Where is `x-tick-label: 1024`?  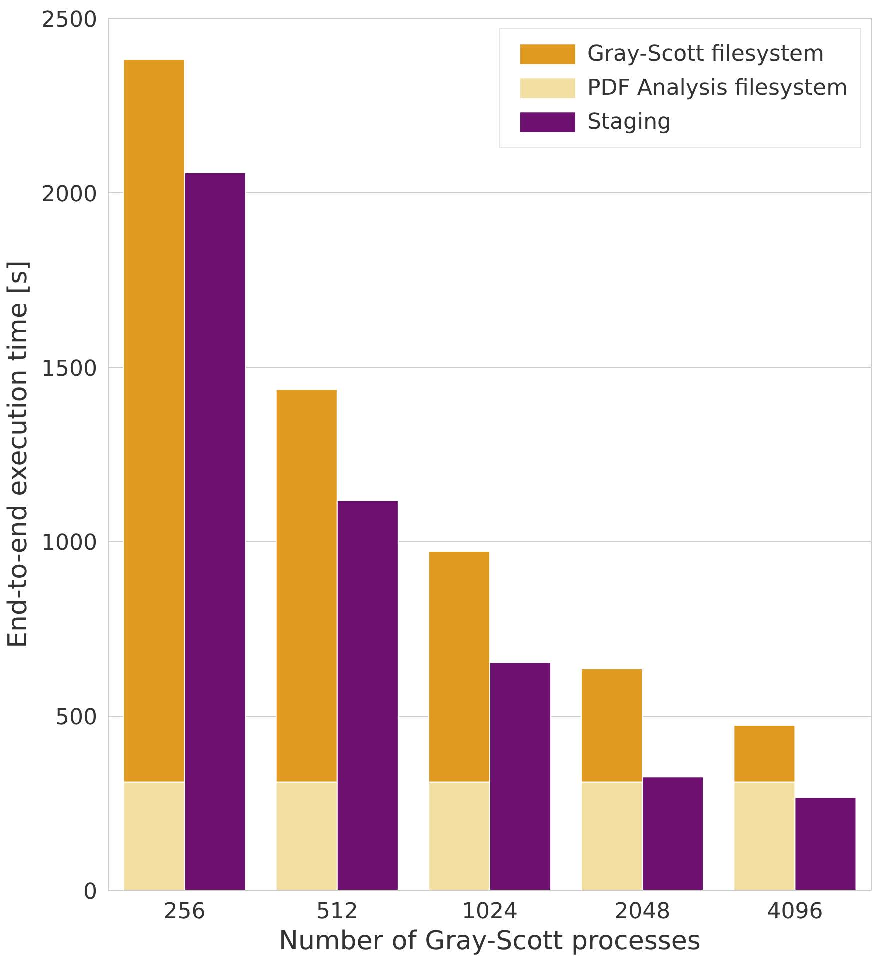 x-tick-label: 1024 is located at coordinates (490, 912).